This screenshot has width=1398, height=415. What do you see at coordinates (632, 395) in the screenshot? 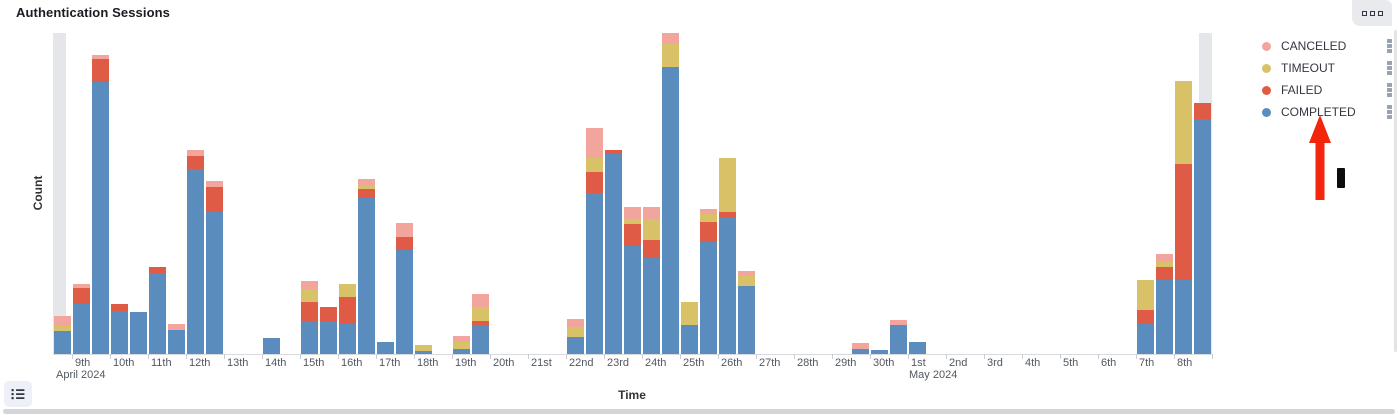
I see `x-axis-title: Time` at bounding box center [632, 395].